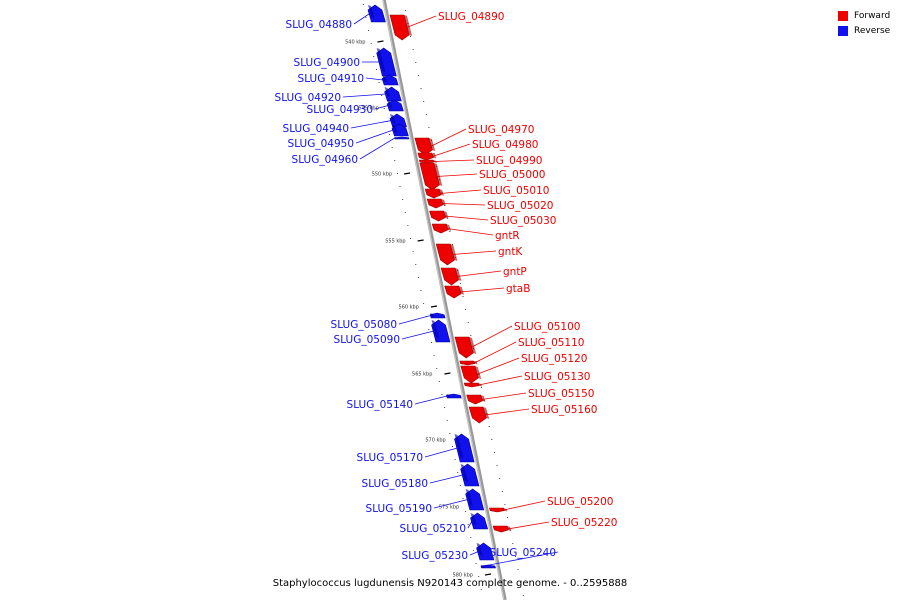 This screenshot has height=600, width=900. I want to click on gene-label: SLUG_05240, so click(523, 553).